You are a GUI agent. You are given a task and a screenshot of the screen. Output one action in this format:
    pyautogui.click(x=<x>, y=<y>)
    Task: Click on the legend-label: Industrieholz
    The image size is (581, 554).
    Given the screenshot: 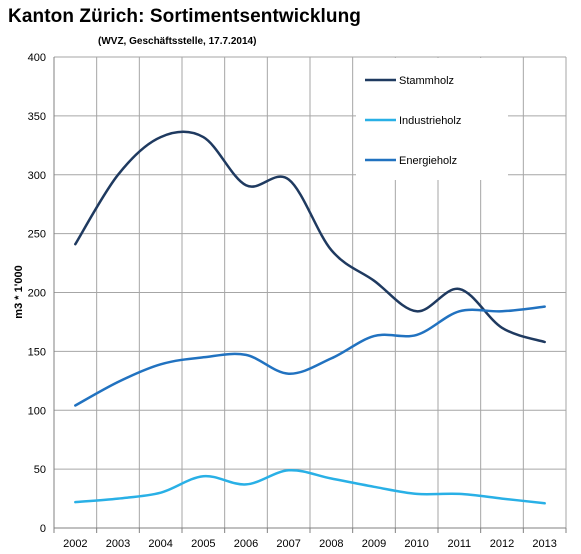 What is the action you would take?
    pyautogui.click(x=430, y=121)
    